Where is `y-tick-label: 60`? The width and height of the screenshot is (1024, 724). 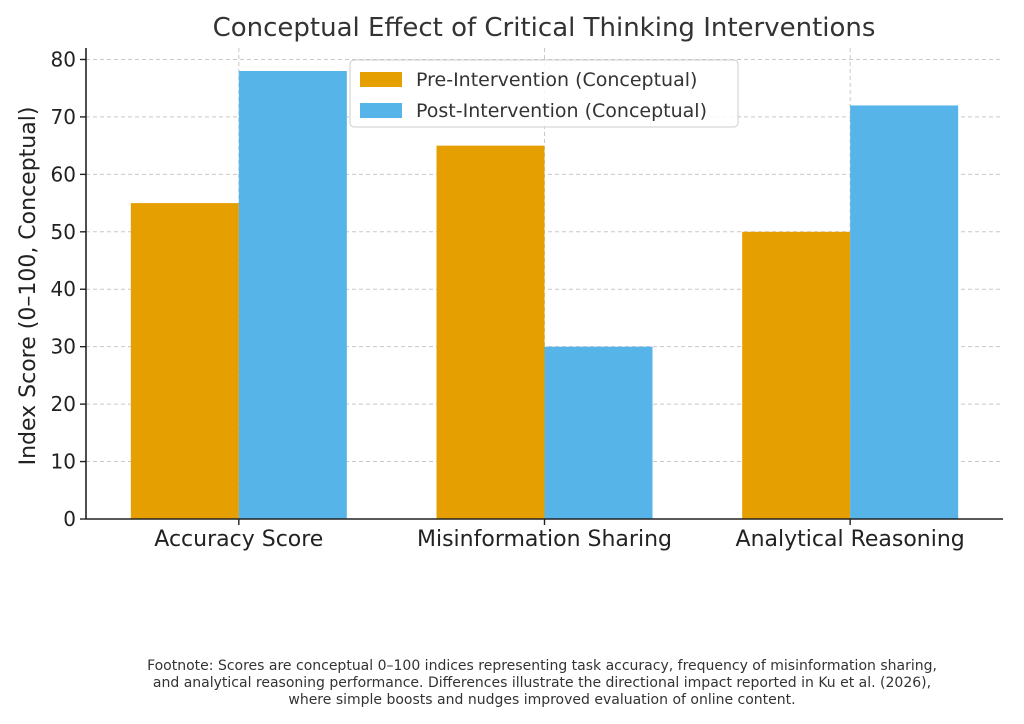 y-tick-label: 60 is located at coordinates (63, 174).